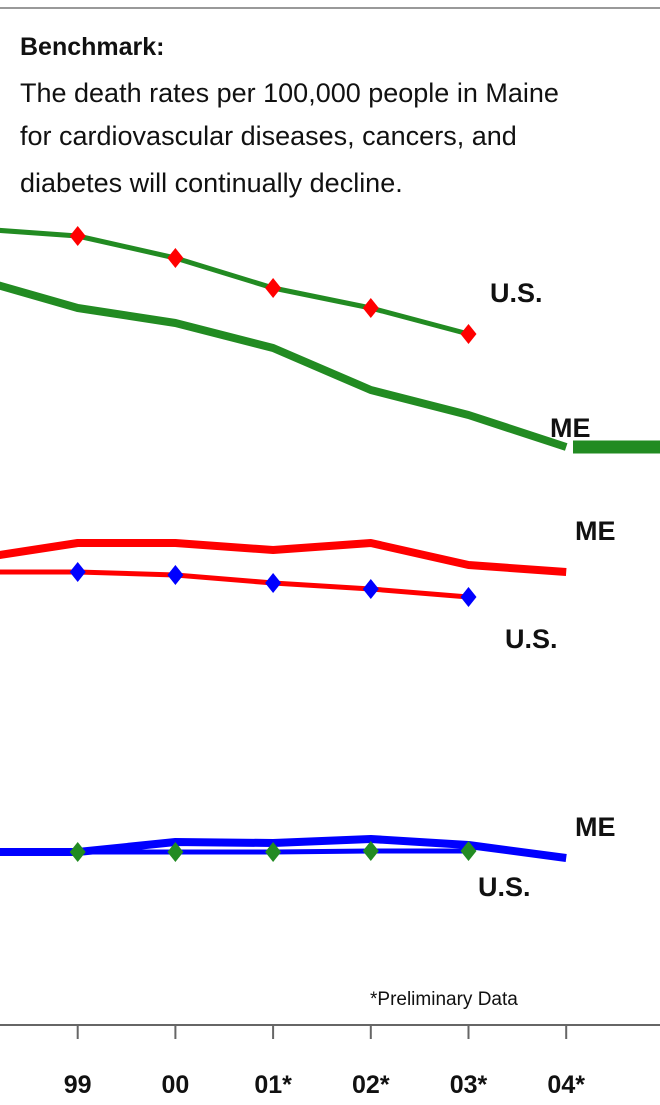  Describe the element at coordinates (78, 1085) in the screenshot. I see `x-tick-label: 99` at that location.